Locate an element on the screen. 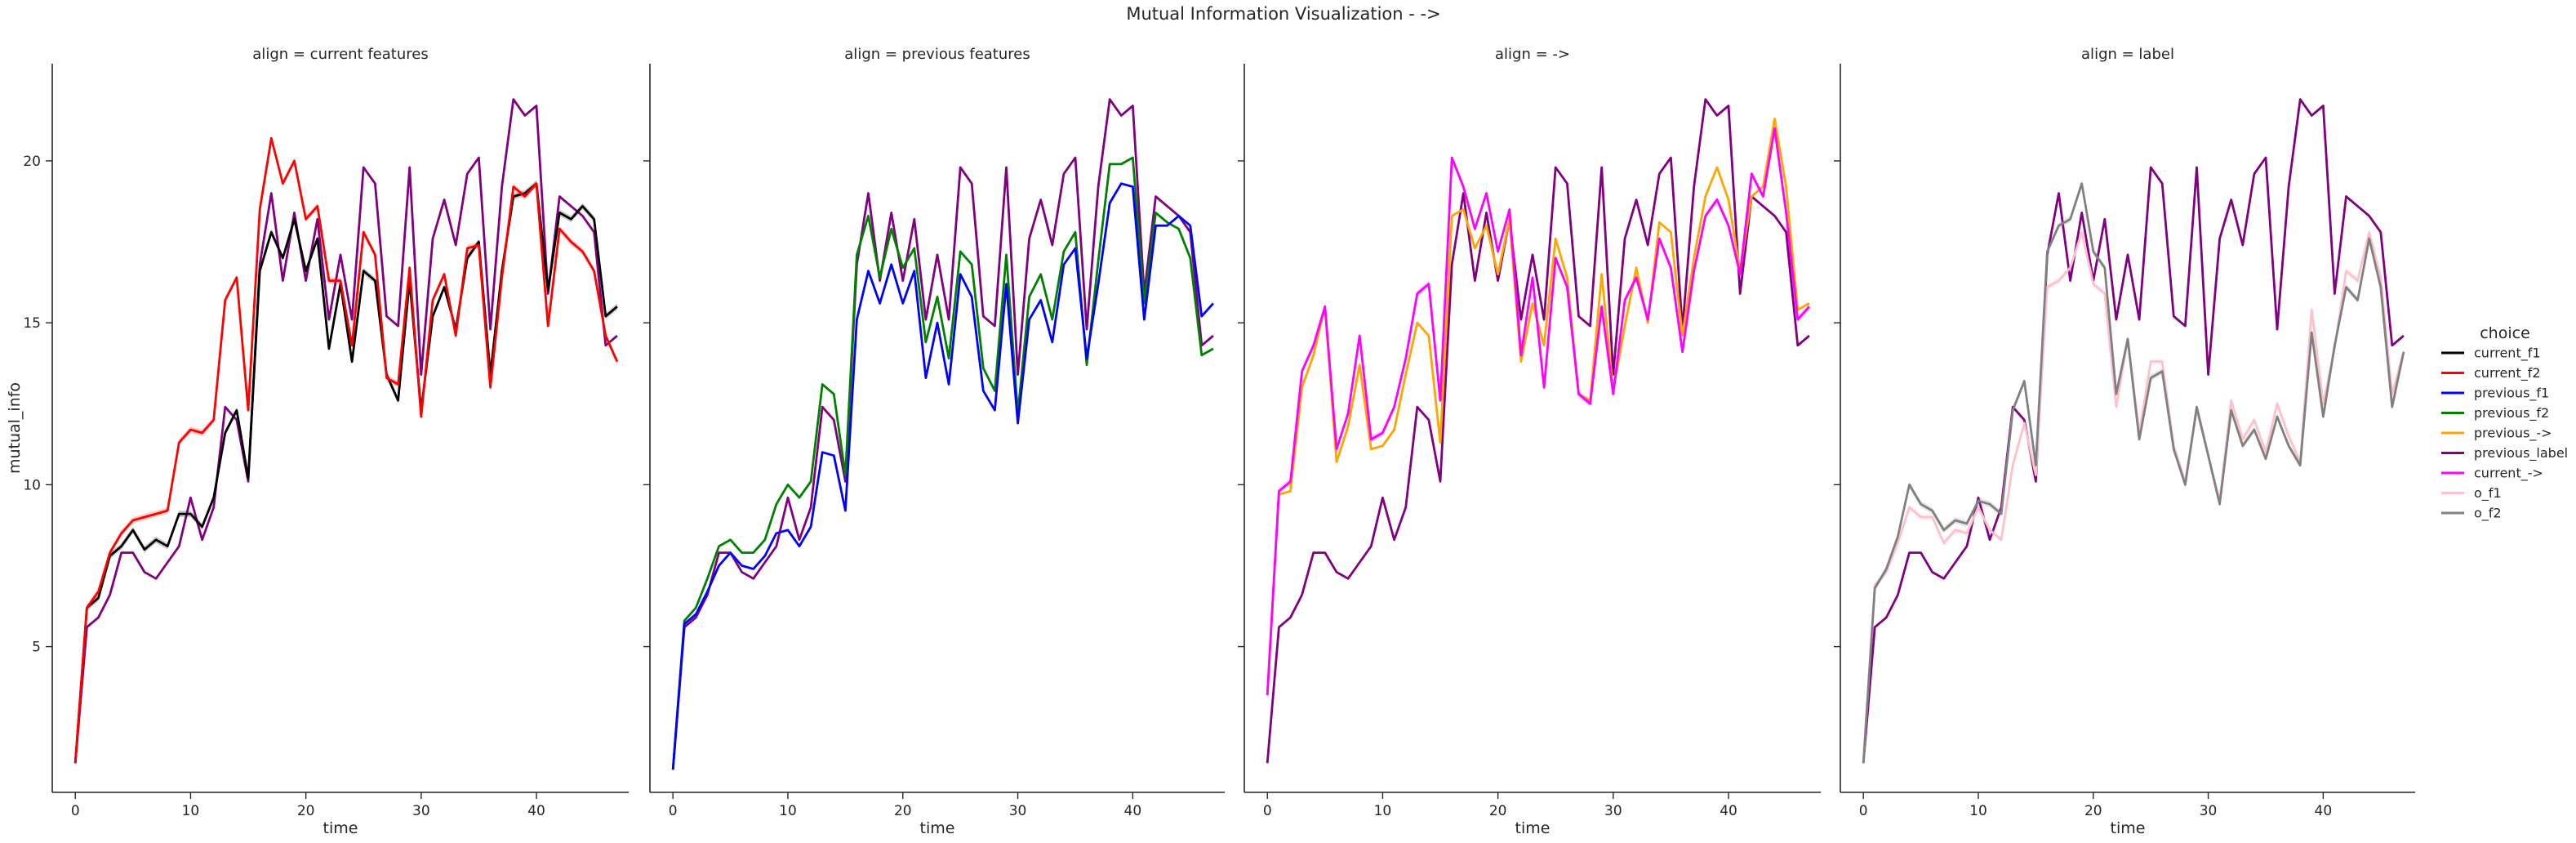 This screenshot has height=843, width=2576. legend-label: current_f2 is located at coordinates (2507, 373).